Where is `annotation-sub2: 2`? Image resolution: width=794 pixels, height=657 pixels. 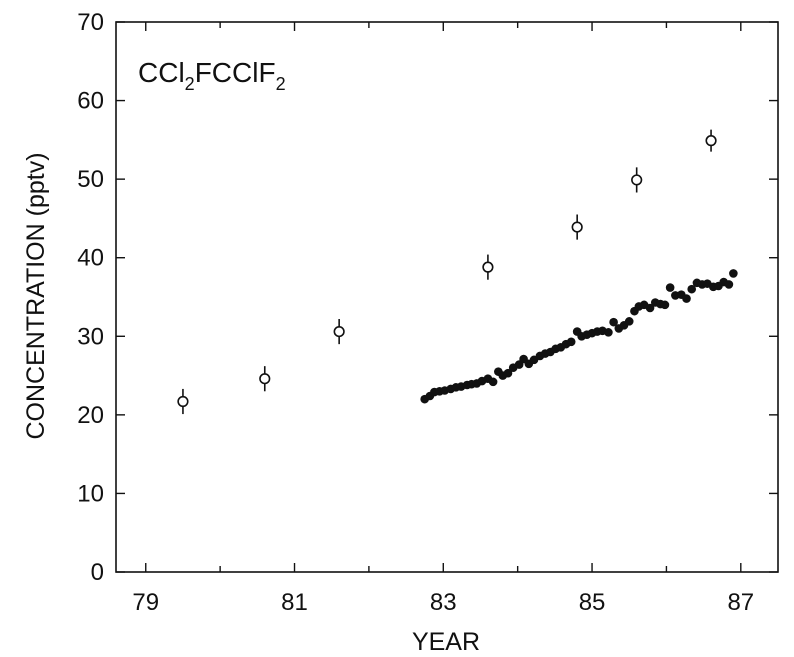 annotation-sub2: 2 is located at coordinates (281, 84).